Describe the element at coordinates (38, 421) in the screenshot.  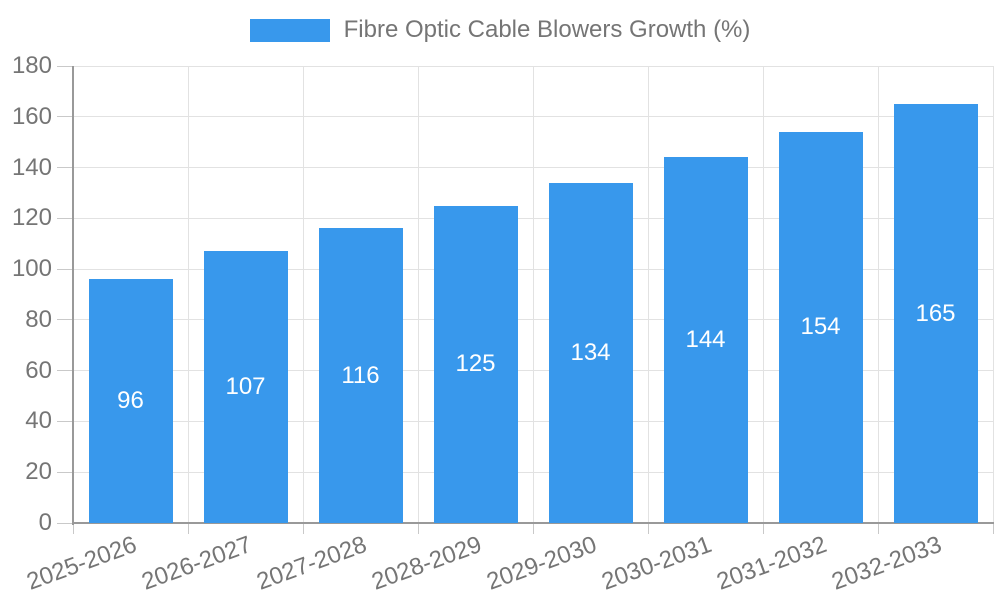
I see `y-axis-tick-label: 40` at that location.